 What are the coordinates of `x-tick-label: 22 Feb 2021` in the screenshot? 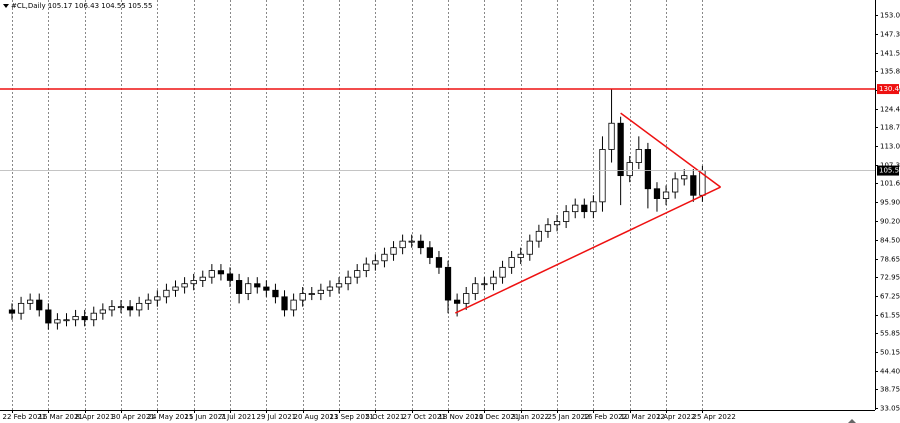 It's located at (25, 417).